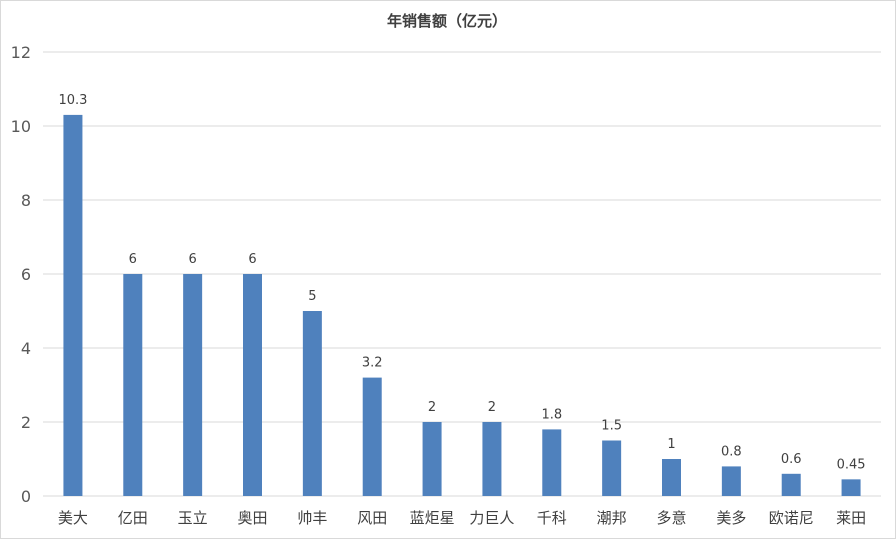  Describe the element at coordinates (731, 451) in the screenshot. I see `data-label: 0.8` at that location.